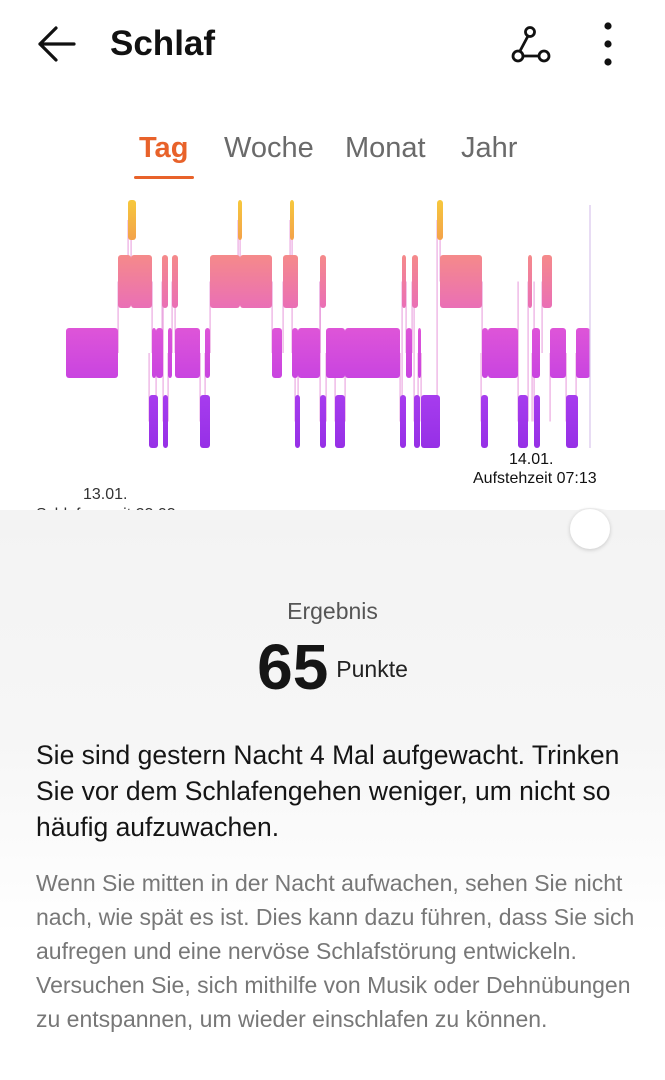  I want to click on score-unit: Punkte, so click(372, 669).